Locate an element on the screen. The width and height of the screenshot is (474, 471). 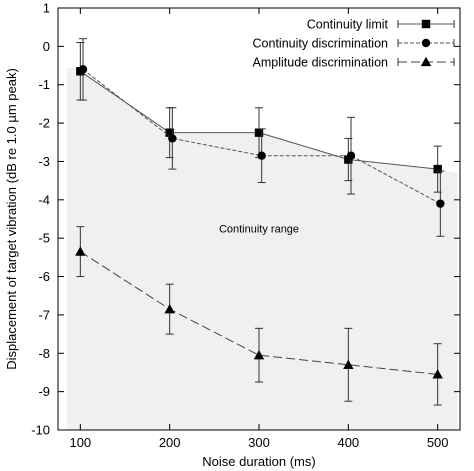
y-tick-label: -10 is located at coordinates (40, 430).